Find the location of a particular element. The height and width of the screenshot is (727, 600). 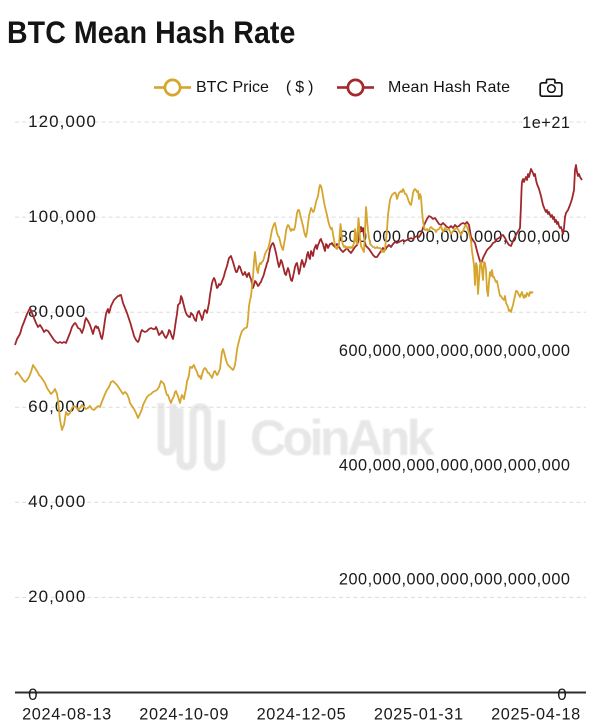

svg-text: 120,000 is located at coordinates (62, 121).